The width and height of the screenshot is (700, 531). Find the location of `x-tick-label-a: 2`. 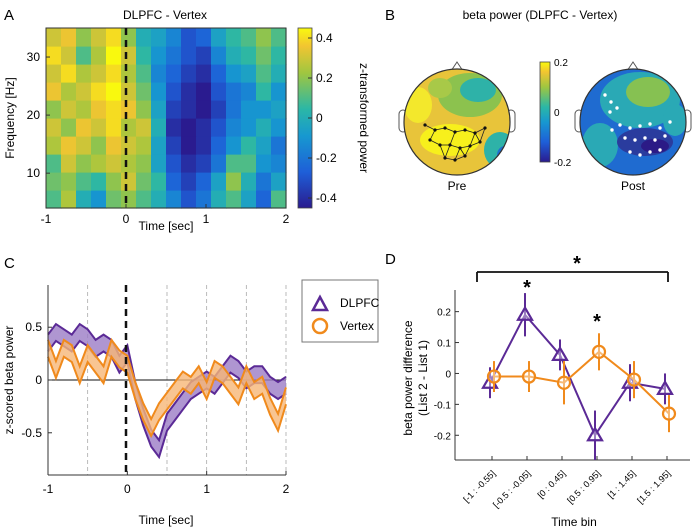

x-tick-label-a: 2 is located at coordinates (286, 219).